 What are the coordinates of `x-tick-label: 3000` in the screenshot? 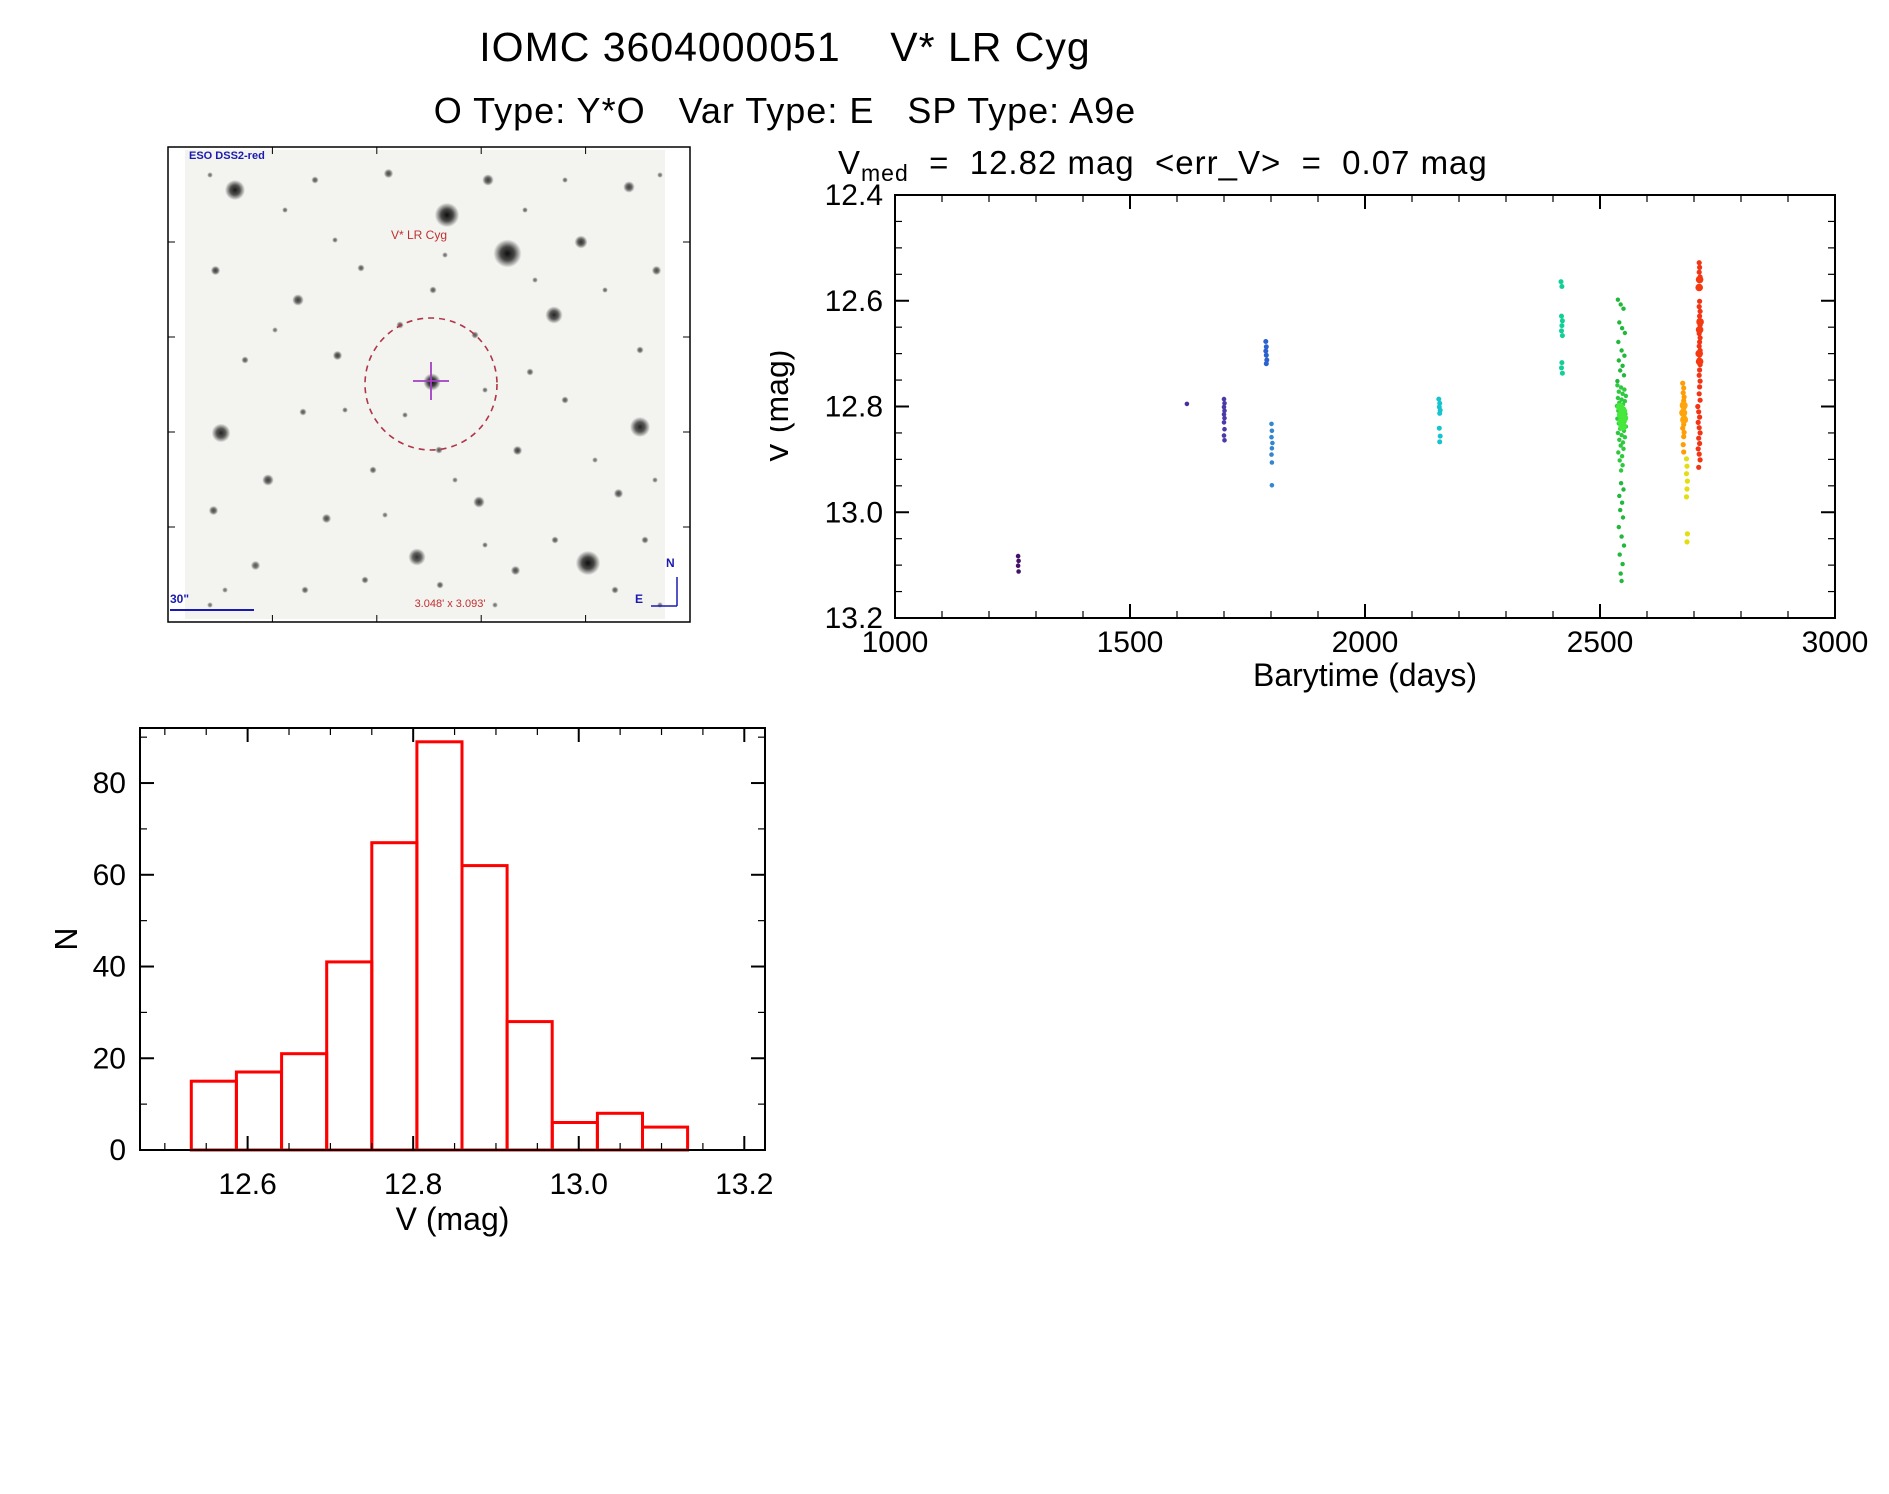 It's located at (1835, 642).